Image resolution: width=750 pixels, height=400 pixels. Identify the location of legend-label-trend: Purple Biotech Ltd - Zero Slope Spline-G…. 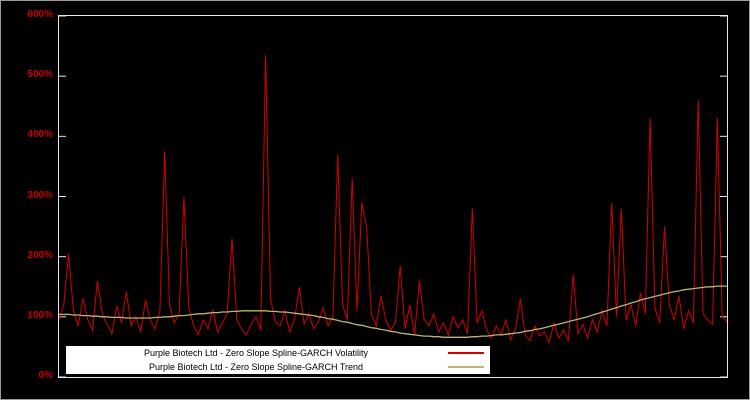
(256, 367).